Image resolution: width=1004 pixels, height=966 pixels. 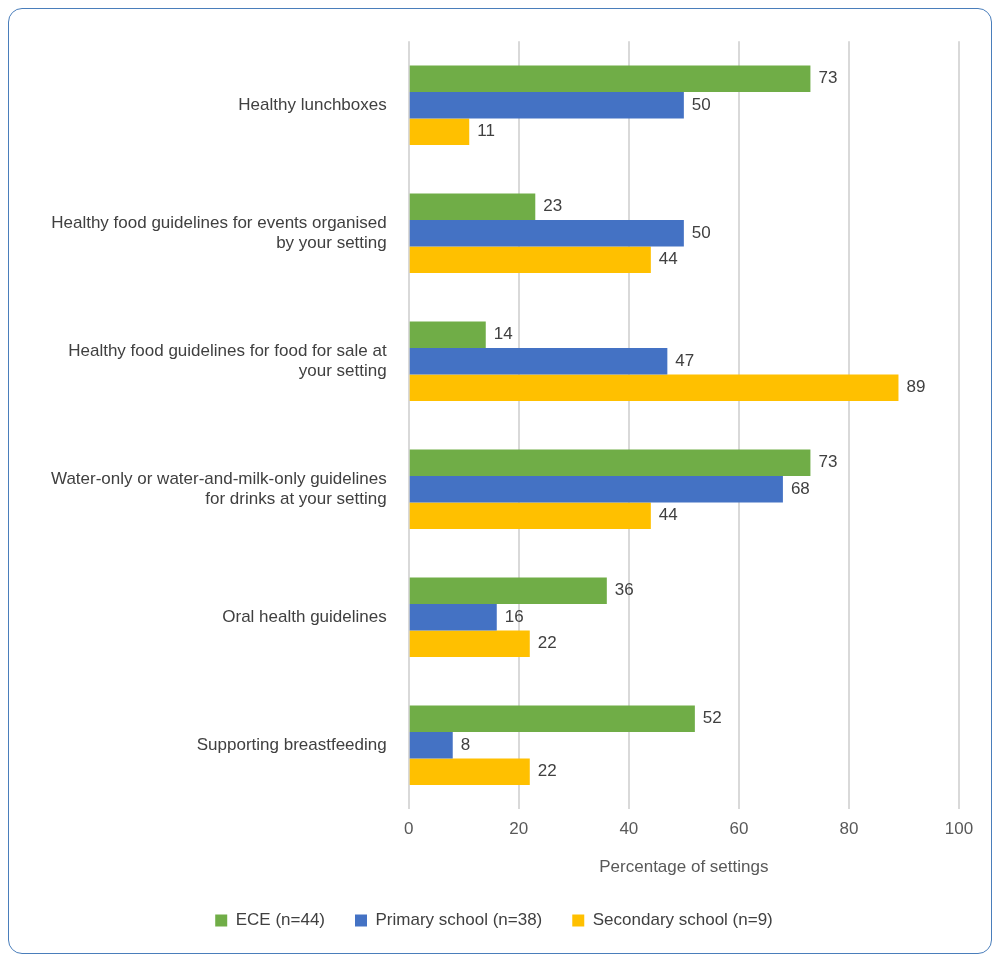 I want to click on x-tick-label: 0, so click(x=408, y=829).